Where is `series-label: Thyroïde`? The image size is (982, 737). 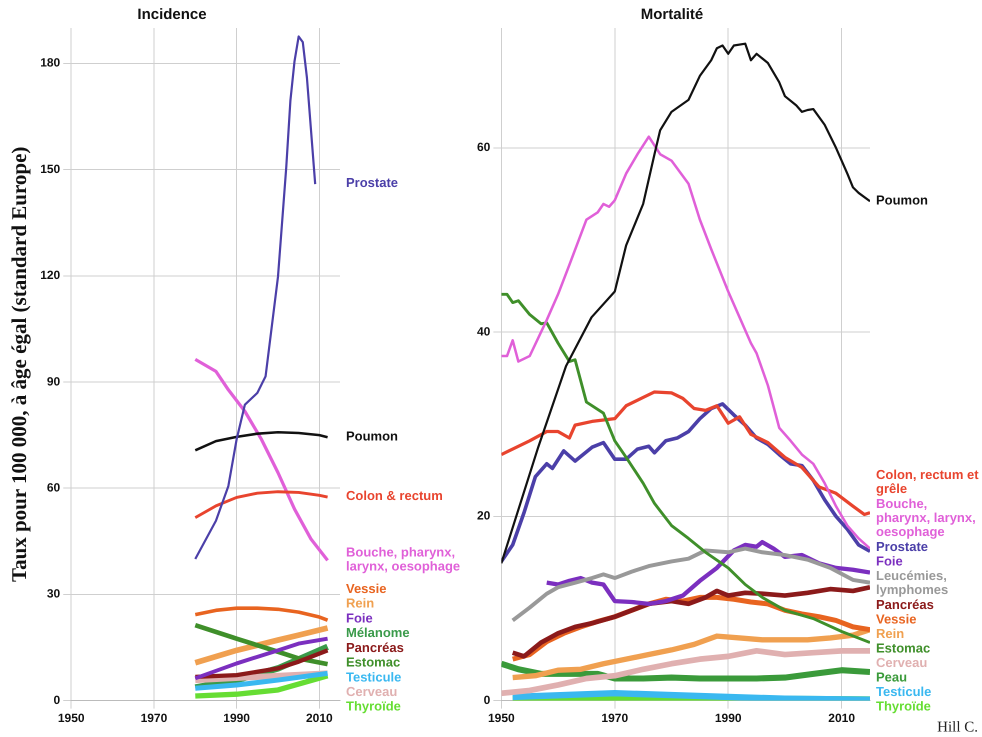
series-label: Thyroïde is located at coordinates (903, 706).